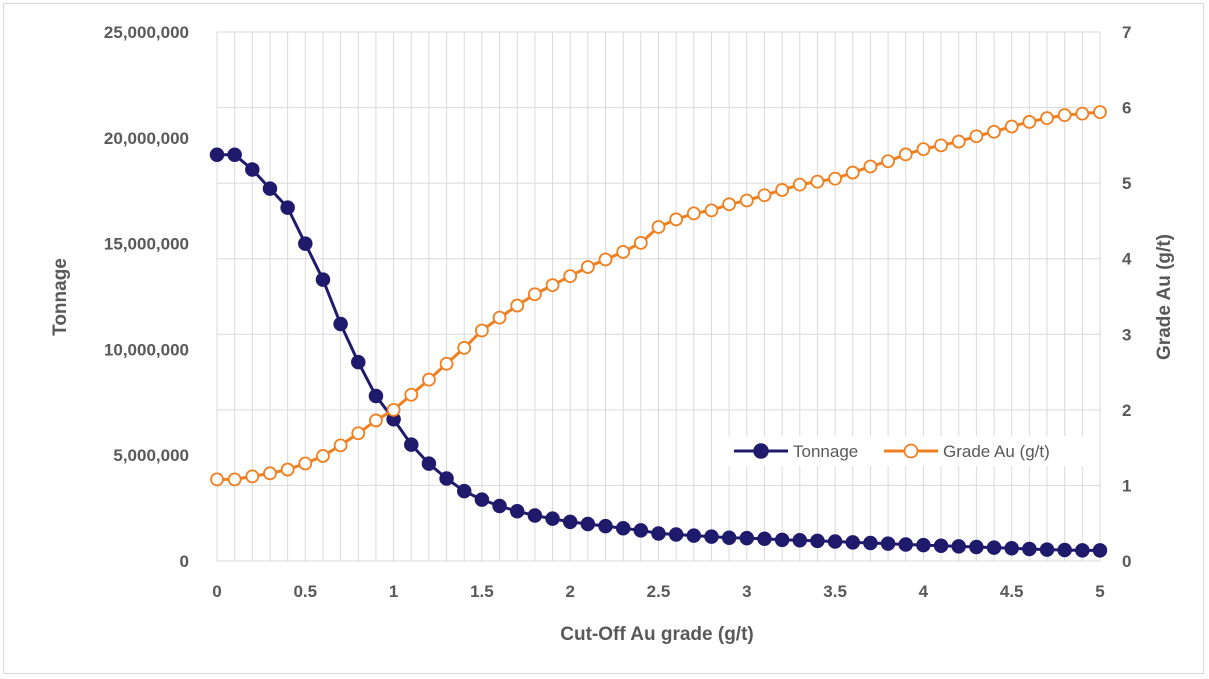 This screenshot has width=1209, height=679. I want to click on y-tick-label: 20,000,000, so click(146, 138).